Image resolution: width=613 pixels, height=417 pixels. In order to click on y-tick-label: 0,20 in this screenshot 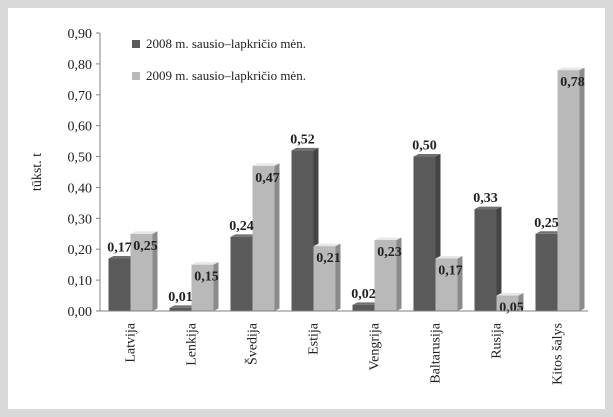, I will do `click(80, 250)`.